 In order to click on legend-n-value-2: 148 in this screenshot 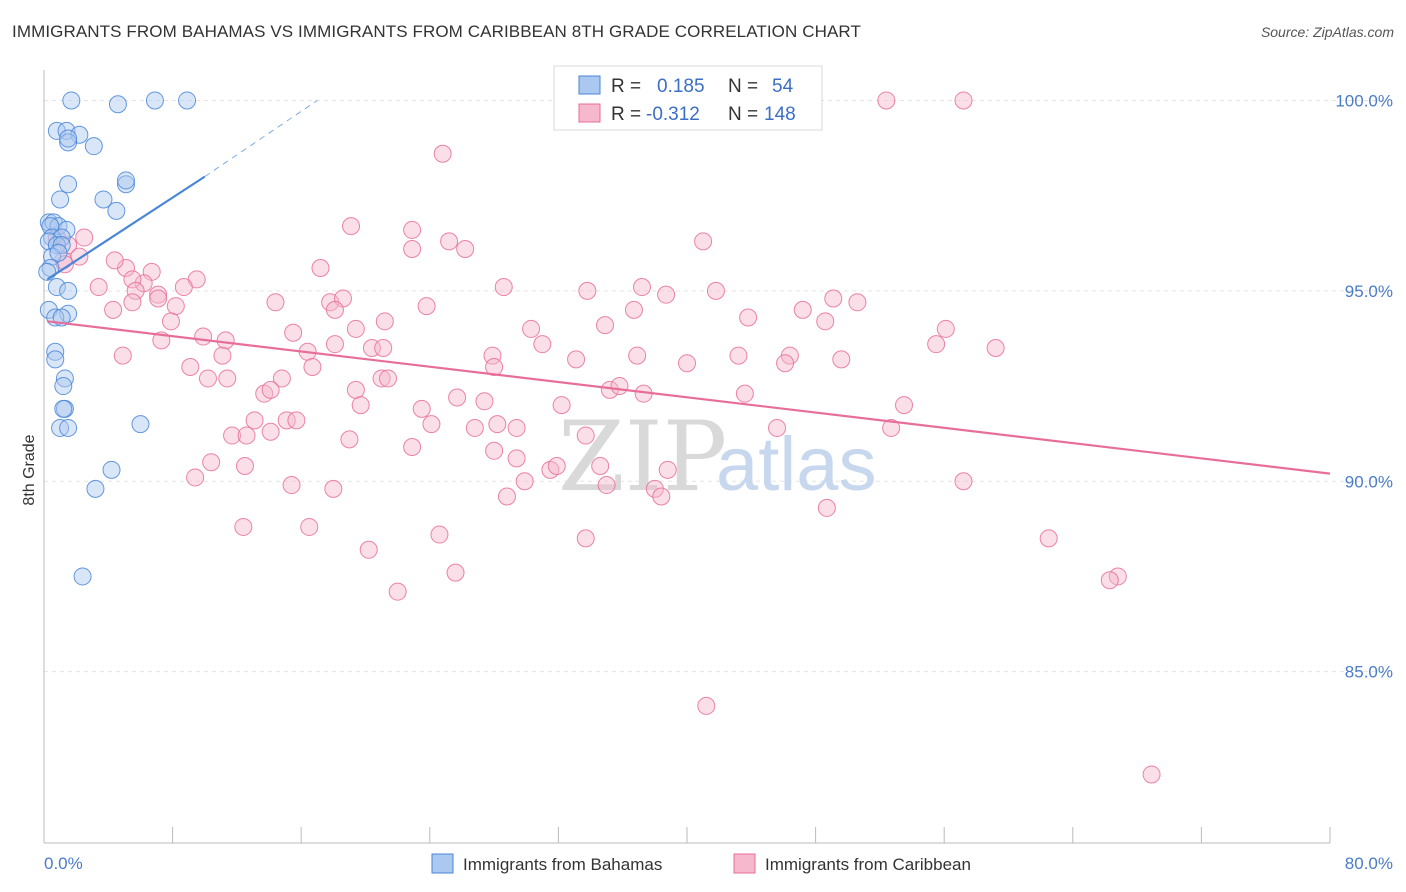, I will do `click(780, 114)`.